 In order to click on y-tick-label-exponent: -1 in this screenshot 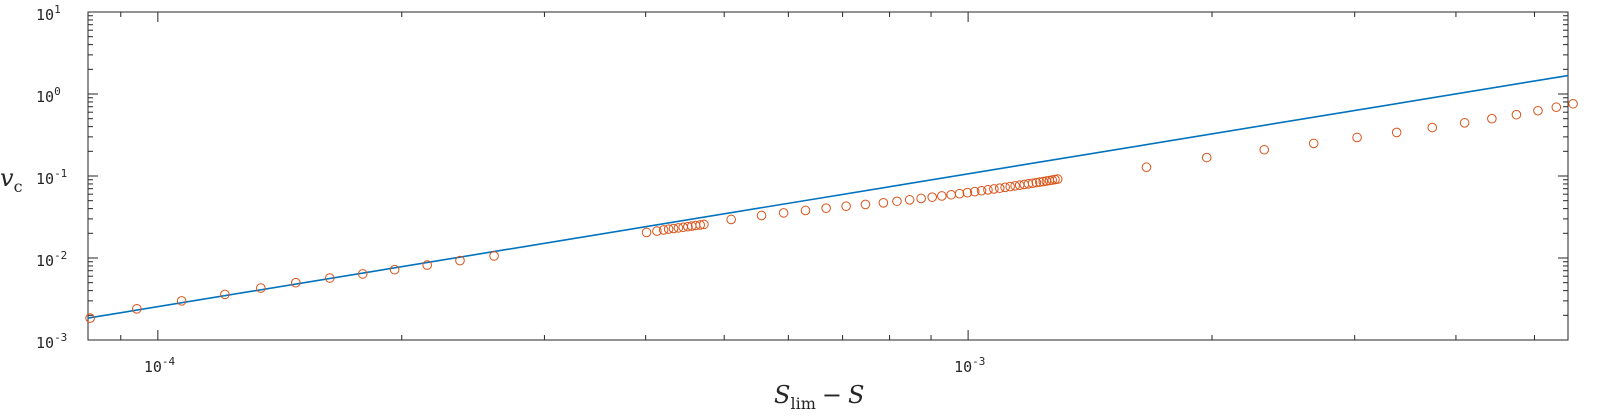, I will do `click(60, 173)`.